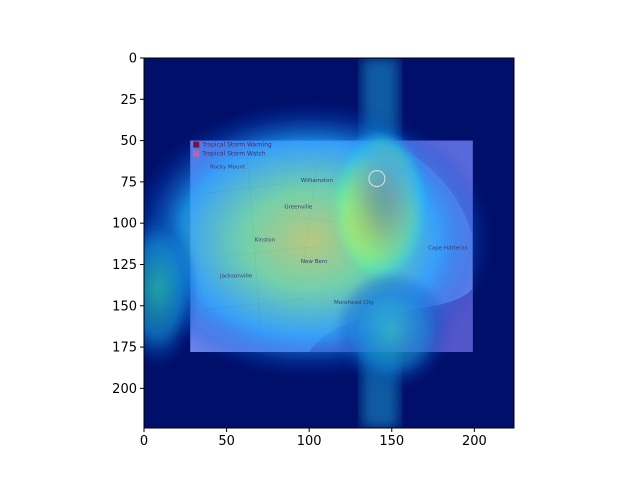 The width and height of the screenshot is (640, 480). What do you see at coordinates (236, 145) in the screenshot?
I see `legend-entry-0: Tropical Storm Warning` at bounding box center [236, 145].